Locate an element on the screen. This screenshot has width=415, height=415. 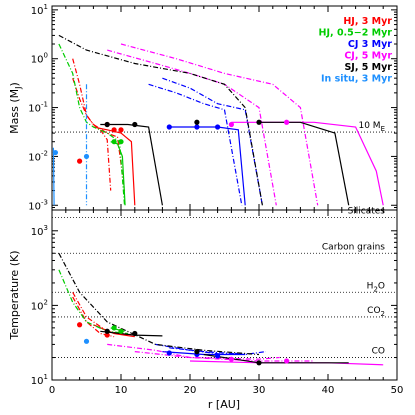
legend-entry: SJ, 5 Myr is located at coordinates (368, 67).